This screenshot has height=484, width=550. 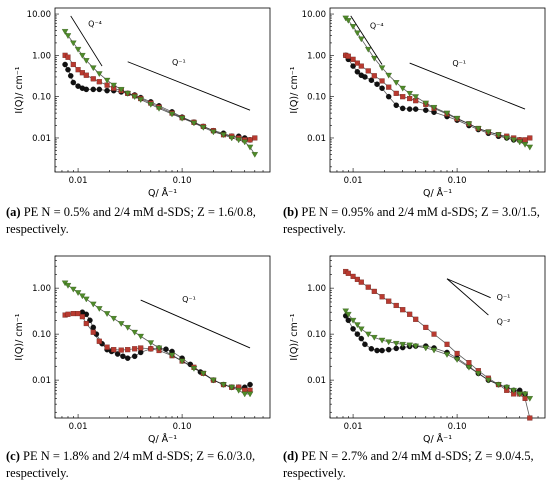 What do you see at coordinates (162, 193) in the screenshot?
I see `x-axis-label: Q/ Å⁻¹` at bounding box center [162, 193].